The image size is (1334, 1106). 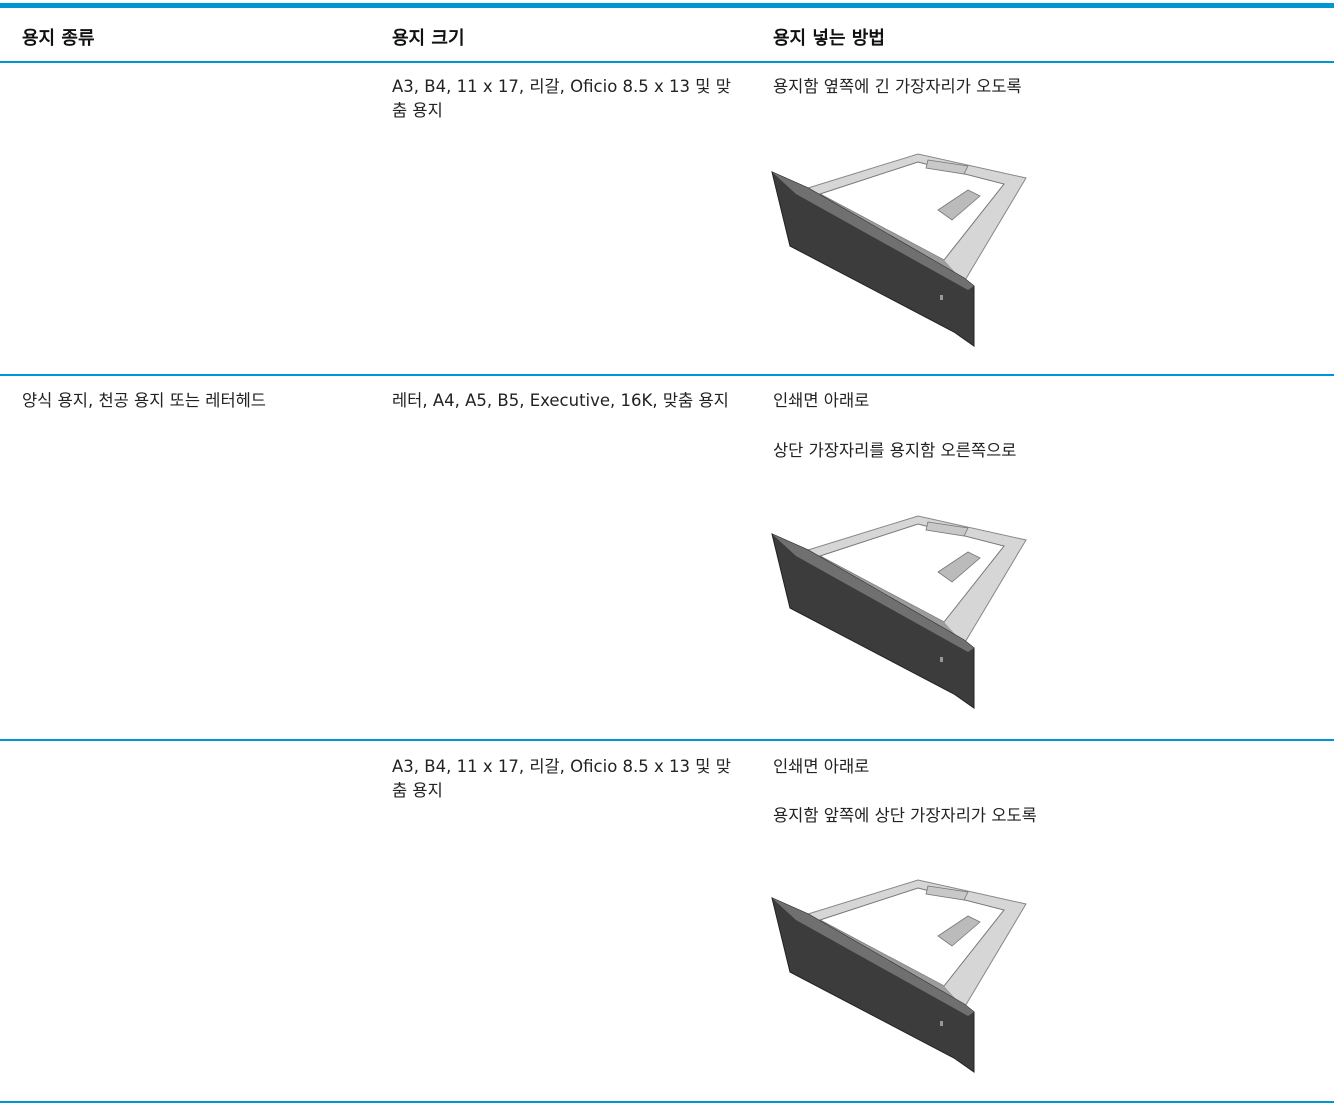 I want to click on table-top-border, so click(x=667, y=5).